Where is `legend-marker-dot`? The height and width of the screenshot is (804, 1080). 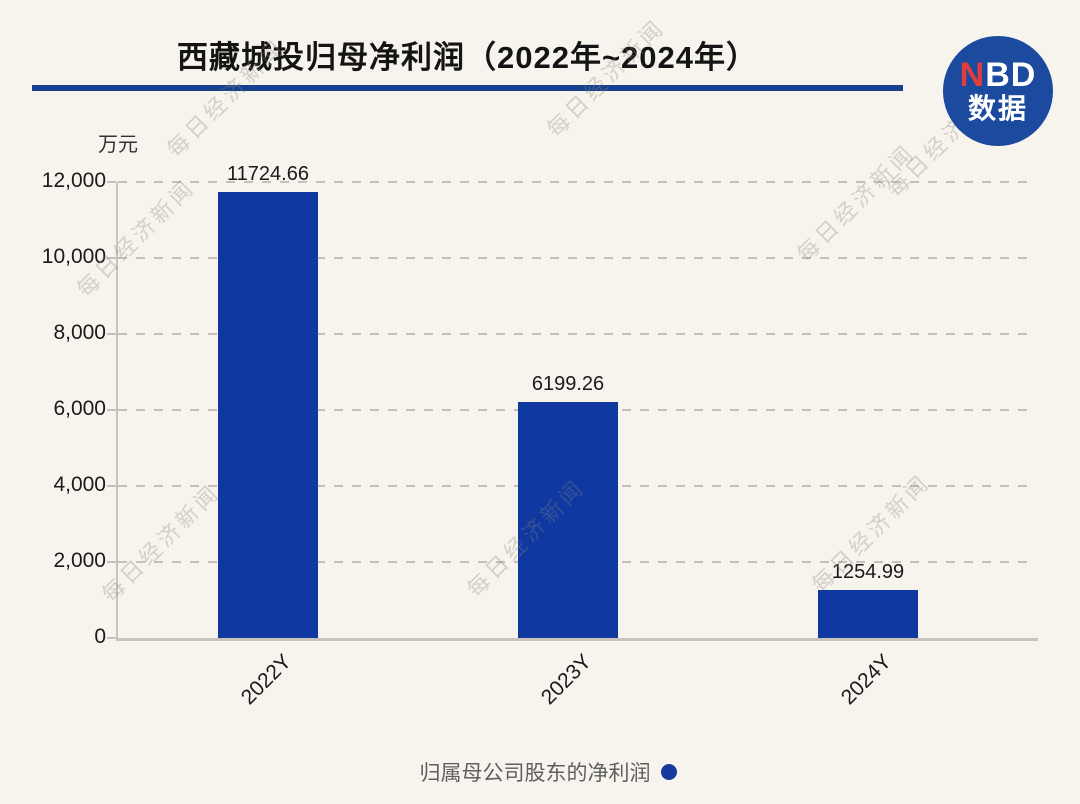 legend-marker-dot is located at coordinates (668, 772).